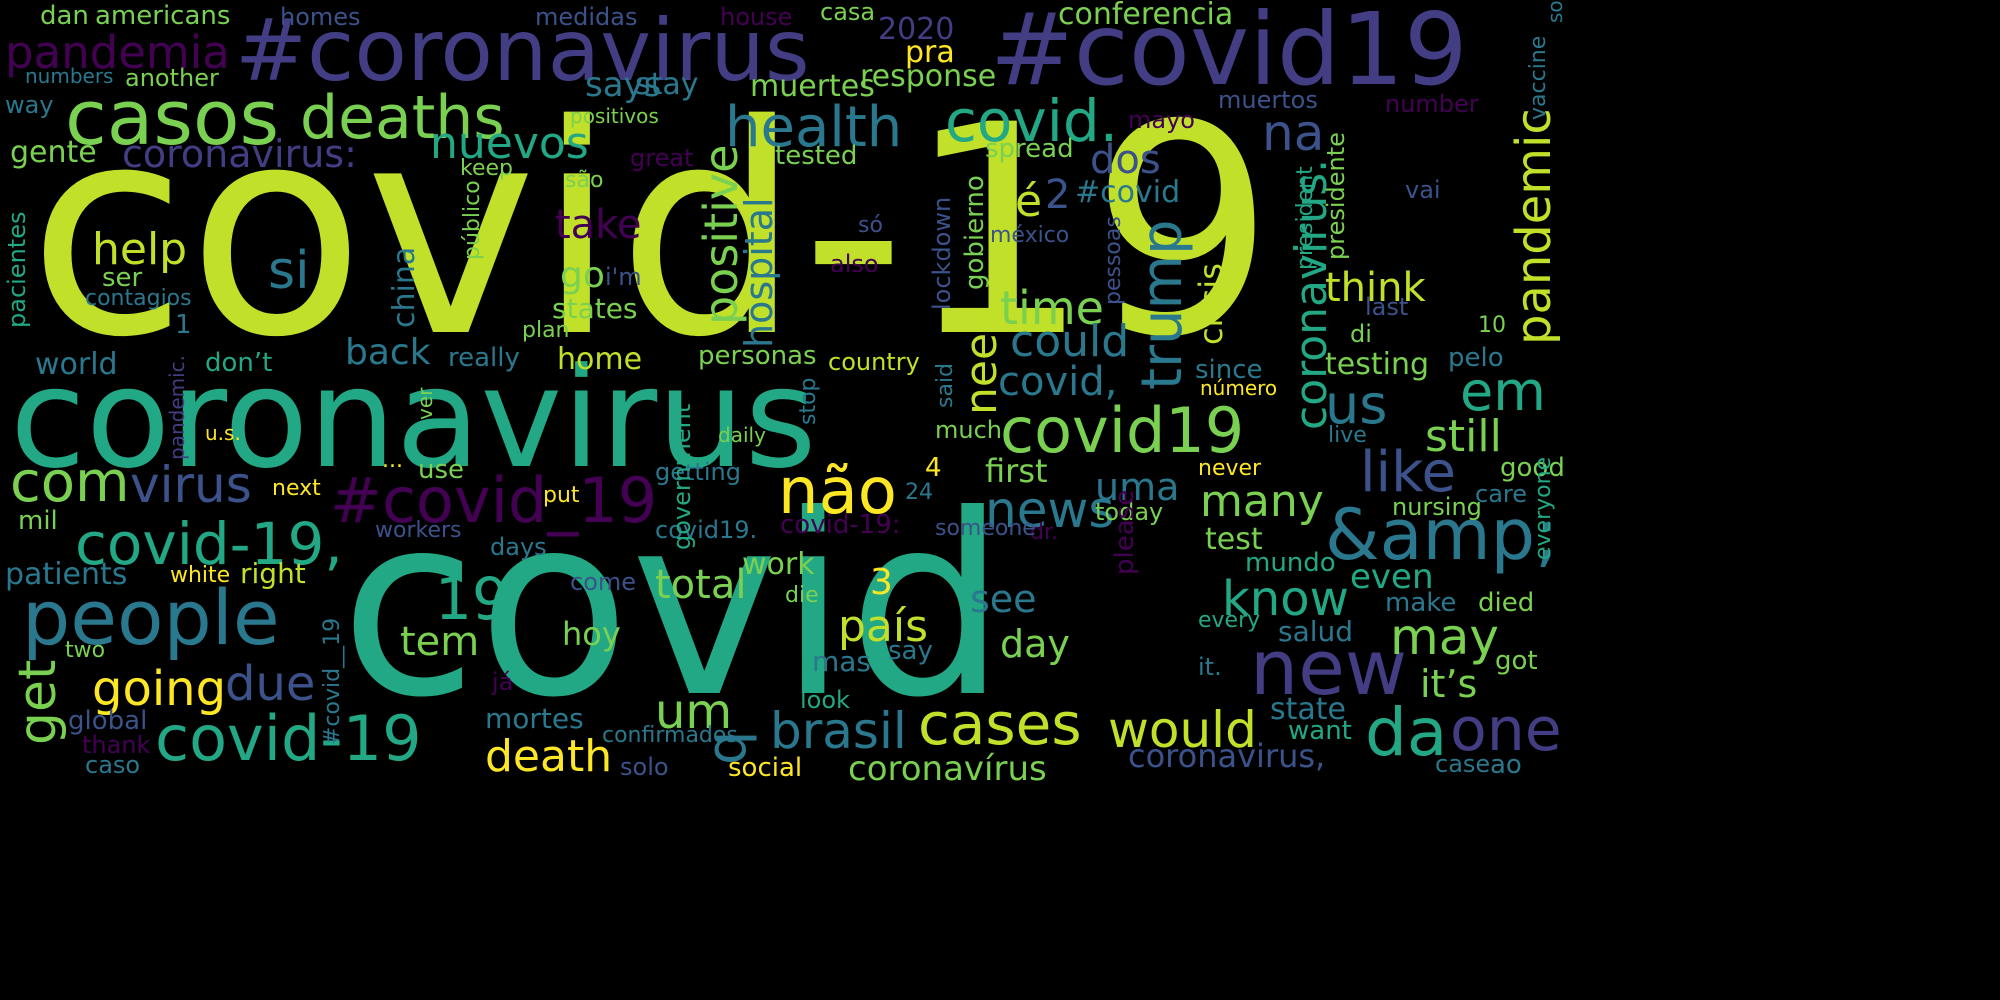 This screenshot has height=1000, width=2000. Describe the element at coordinates (1161, 120) in the screenshot. I see `word: mayo` at that location.